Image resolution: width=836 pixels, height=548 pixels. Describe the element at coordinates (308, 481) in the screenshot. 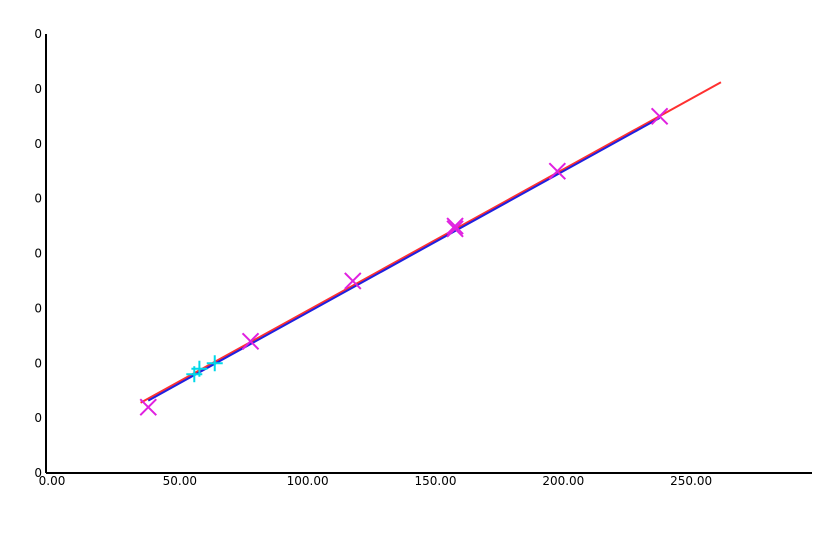

I see `x-tick-label: 100.00` at that location.